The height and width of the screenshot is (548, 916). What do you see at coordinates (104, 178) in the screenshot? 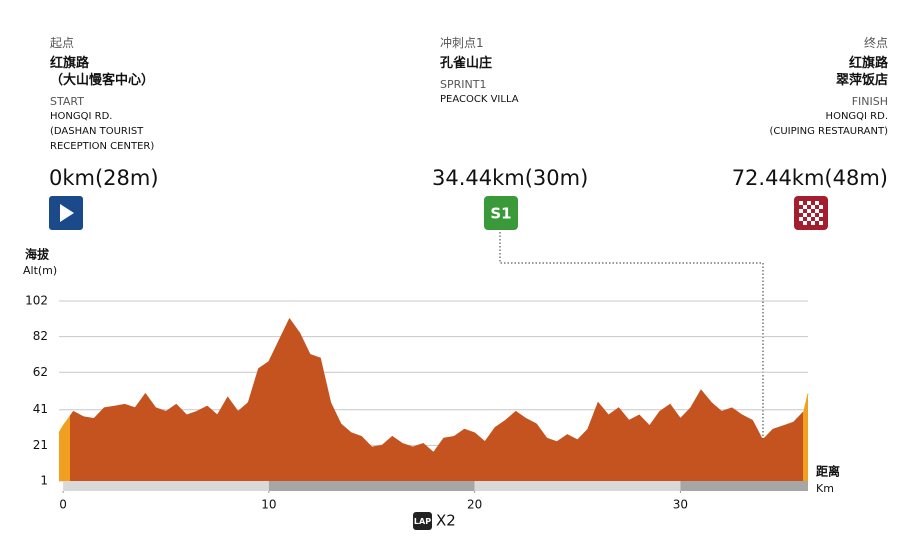
I see `marker-distance: 0km(28m)` at bounding box center [104, 178].